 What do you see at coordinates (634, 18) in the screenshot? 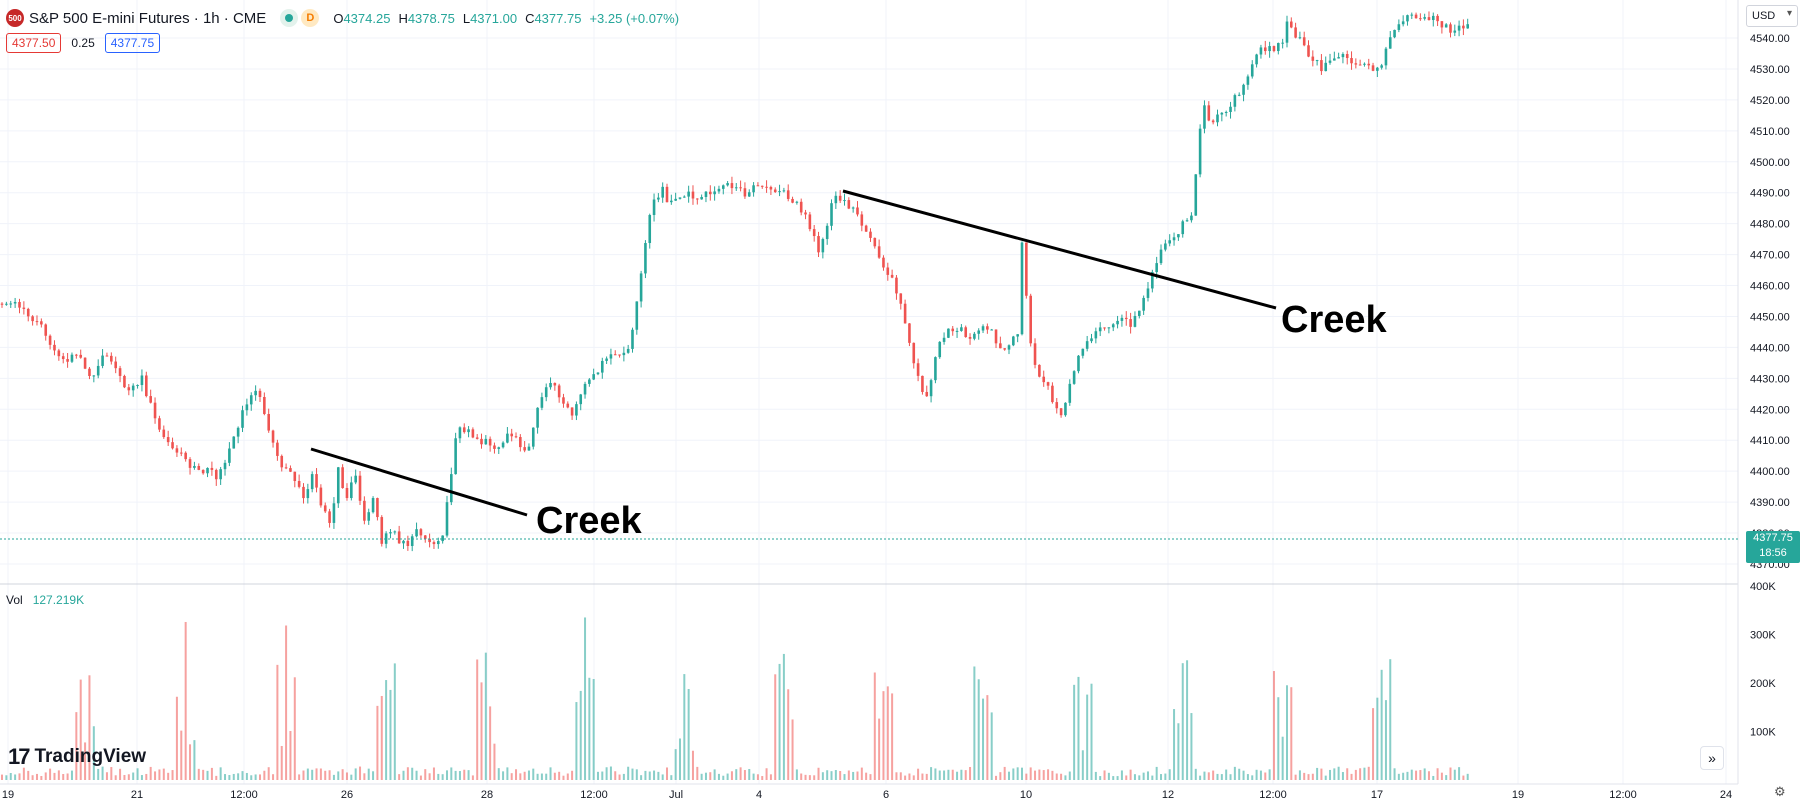
I see `change-value: +3.25 (+0.07%)` at bounding box center [634, 18].